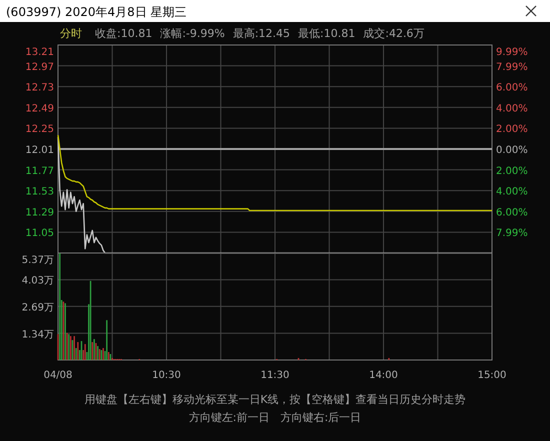  What do you see at coordinates (393, 33) in the screenshot?
I see `text: 成交:42.6万` at bounding box center [393, 33].